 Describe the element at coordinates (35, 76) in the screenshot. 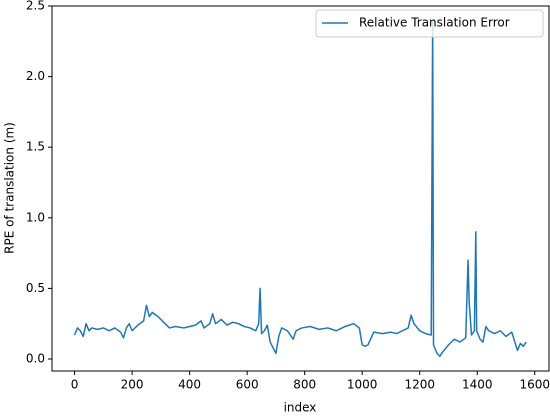

I see `y-tick-label: 2.0` at that location.